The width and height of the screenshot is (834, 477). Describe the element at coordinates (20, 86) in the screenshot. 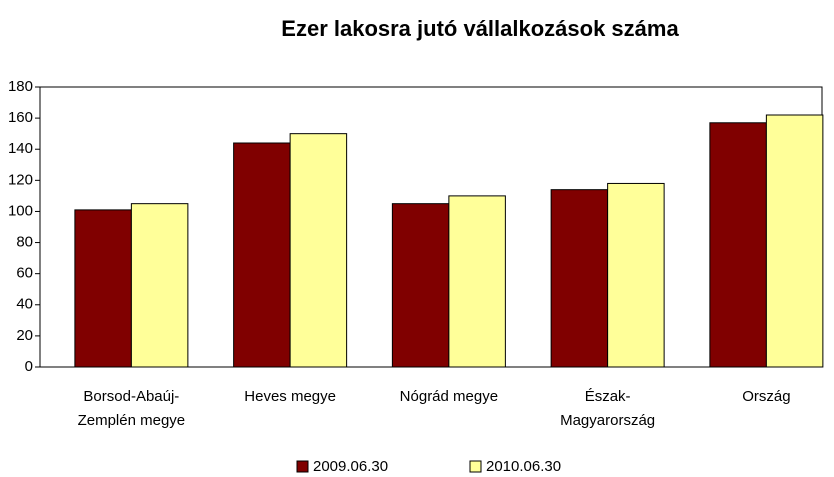

I see `y-tick-label: 180` at that location.